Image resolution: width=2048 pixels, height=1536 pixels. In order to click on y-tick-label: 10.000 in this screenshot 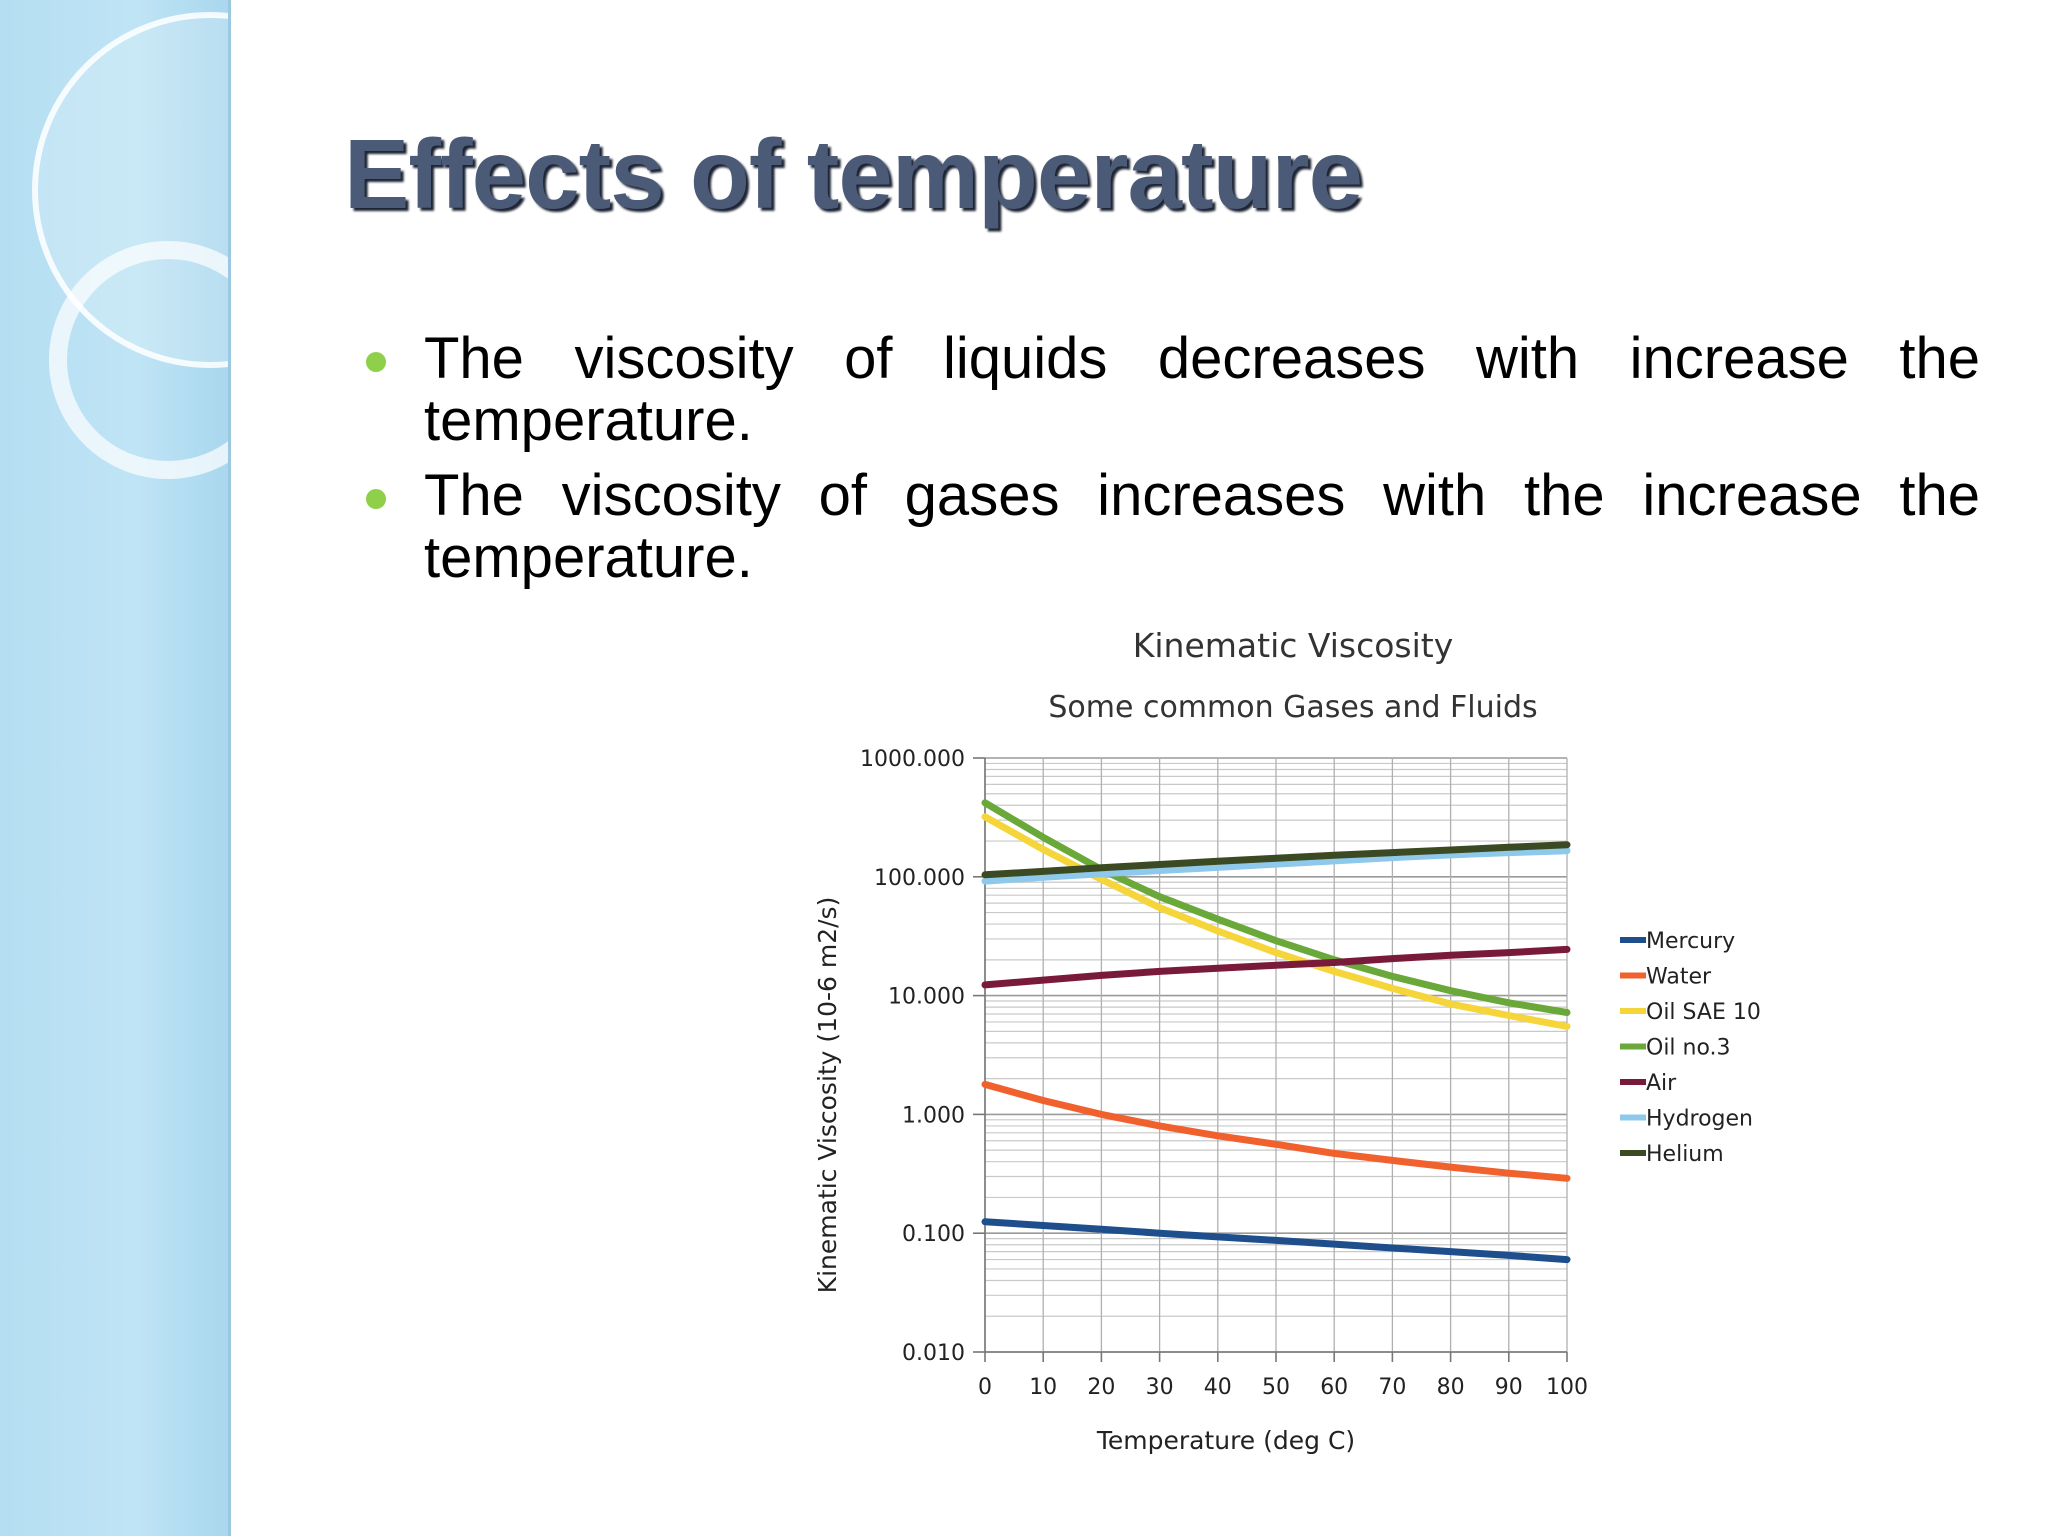, I will do `click(926, 997)`.